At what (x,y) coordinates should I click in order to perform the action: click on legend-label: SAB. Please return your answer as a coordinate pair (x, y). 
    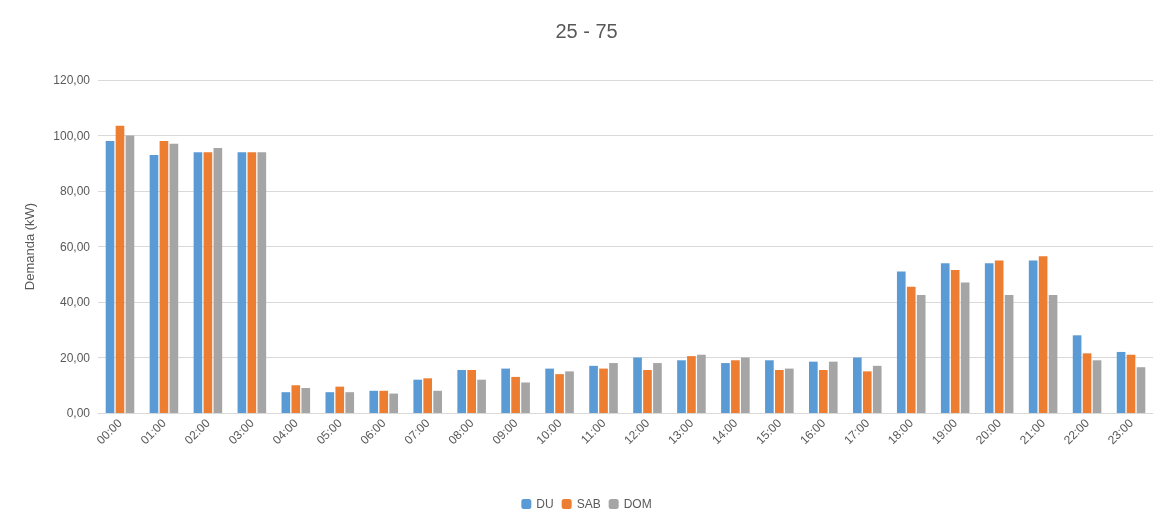
    Looking at the image, I should click on (588, 504).